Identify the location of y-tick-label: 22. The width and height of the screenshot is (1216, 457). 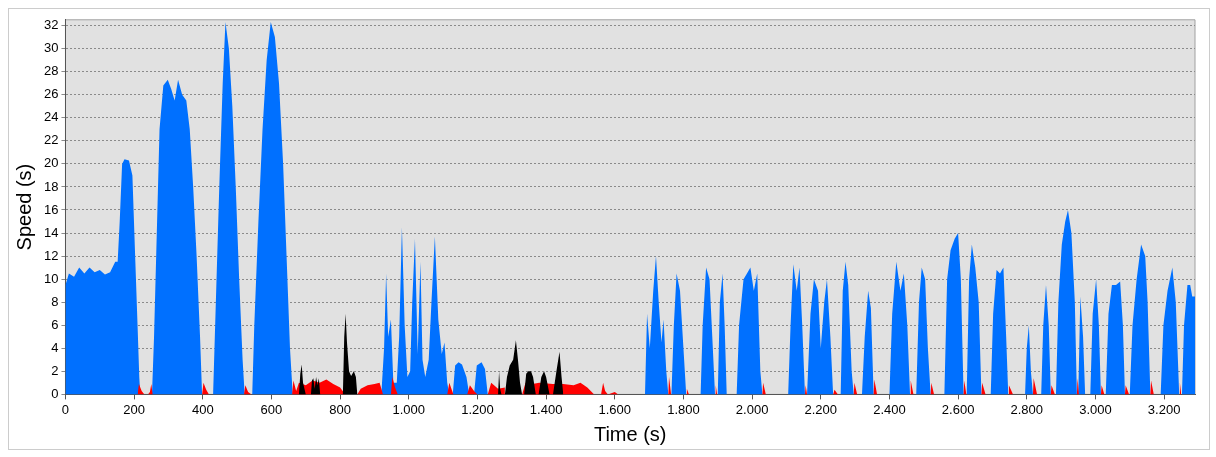
(51, 140).